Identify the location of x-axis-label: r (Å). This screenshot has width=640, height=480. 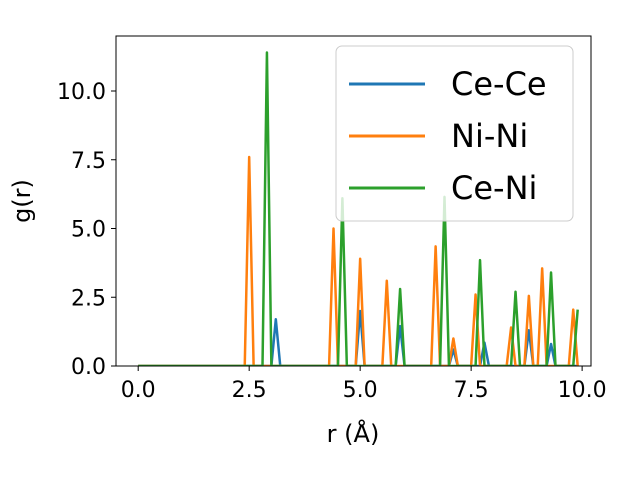
(353, 433).